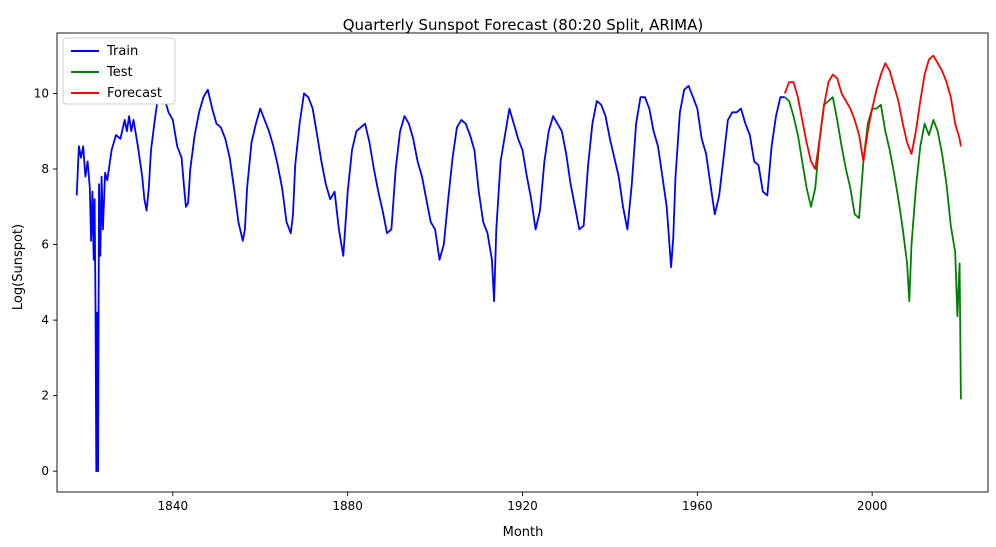 The height and width of the screenshot is (547, 996). I want to click on x-tick-label: 2000, so click(872, 506).